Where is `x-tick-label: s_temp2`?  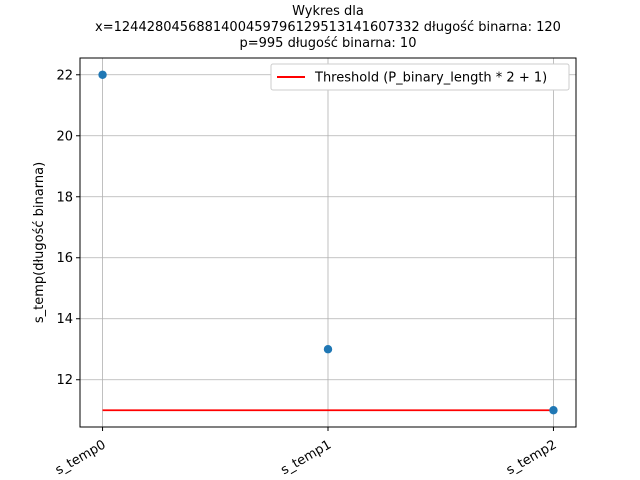
x-tick-label: s_temp2 is located at coordinates (532, 457).